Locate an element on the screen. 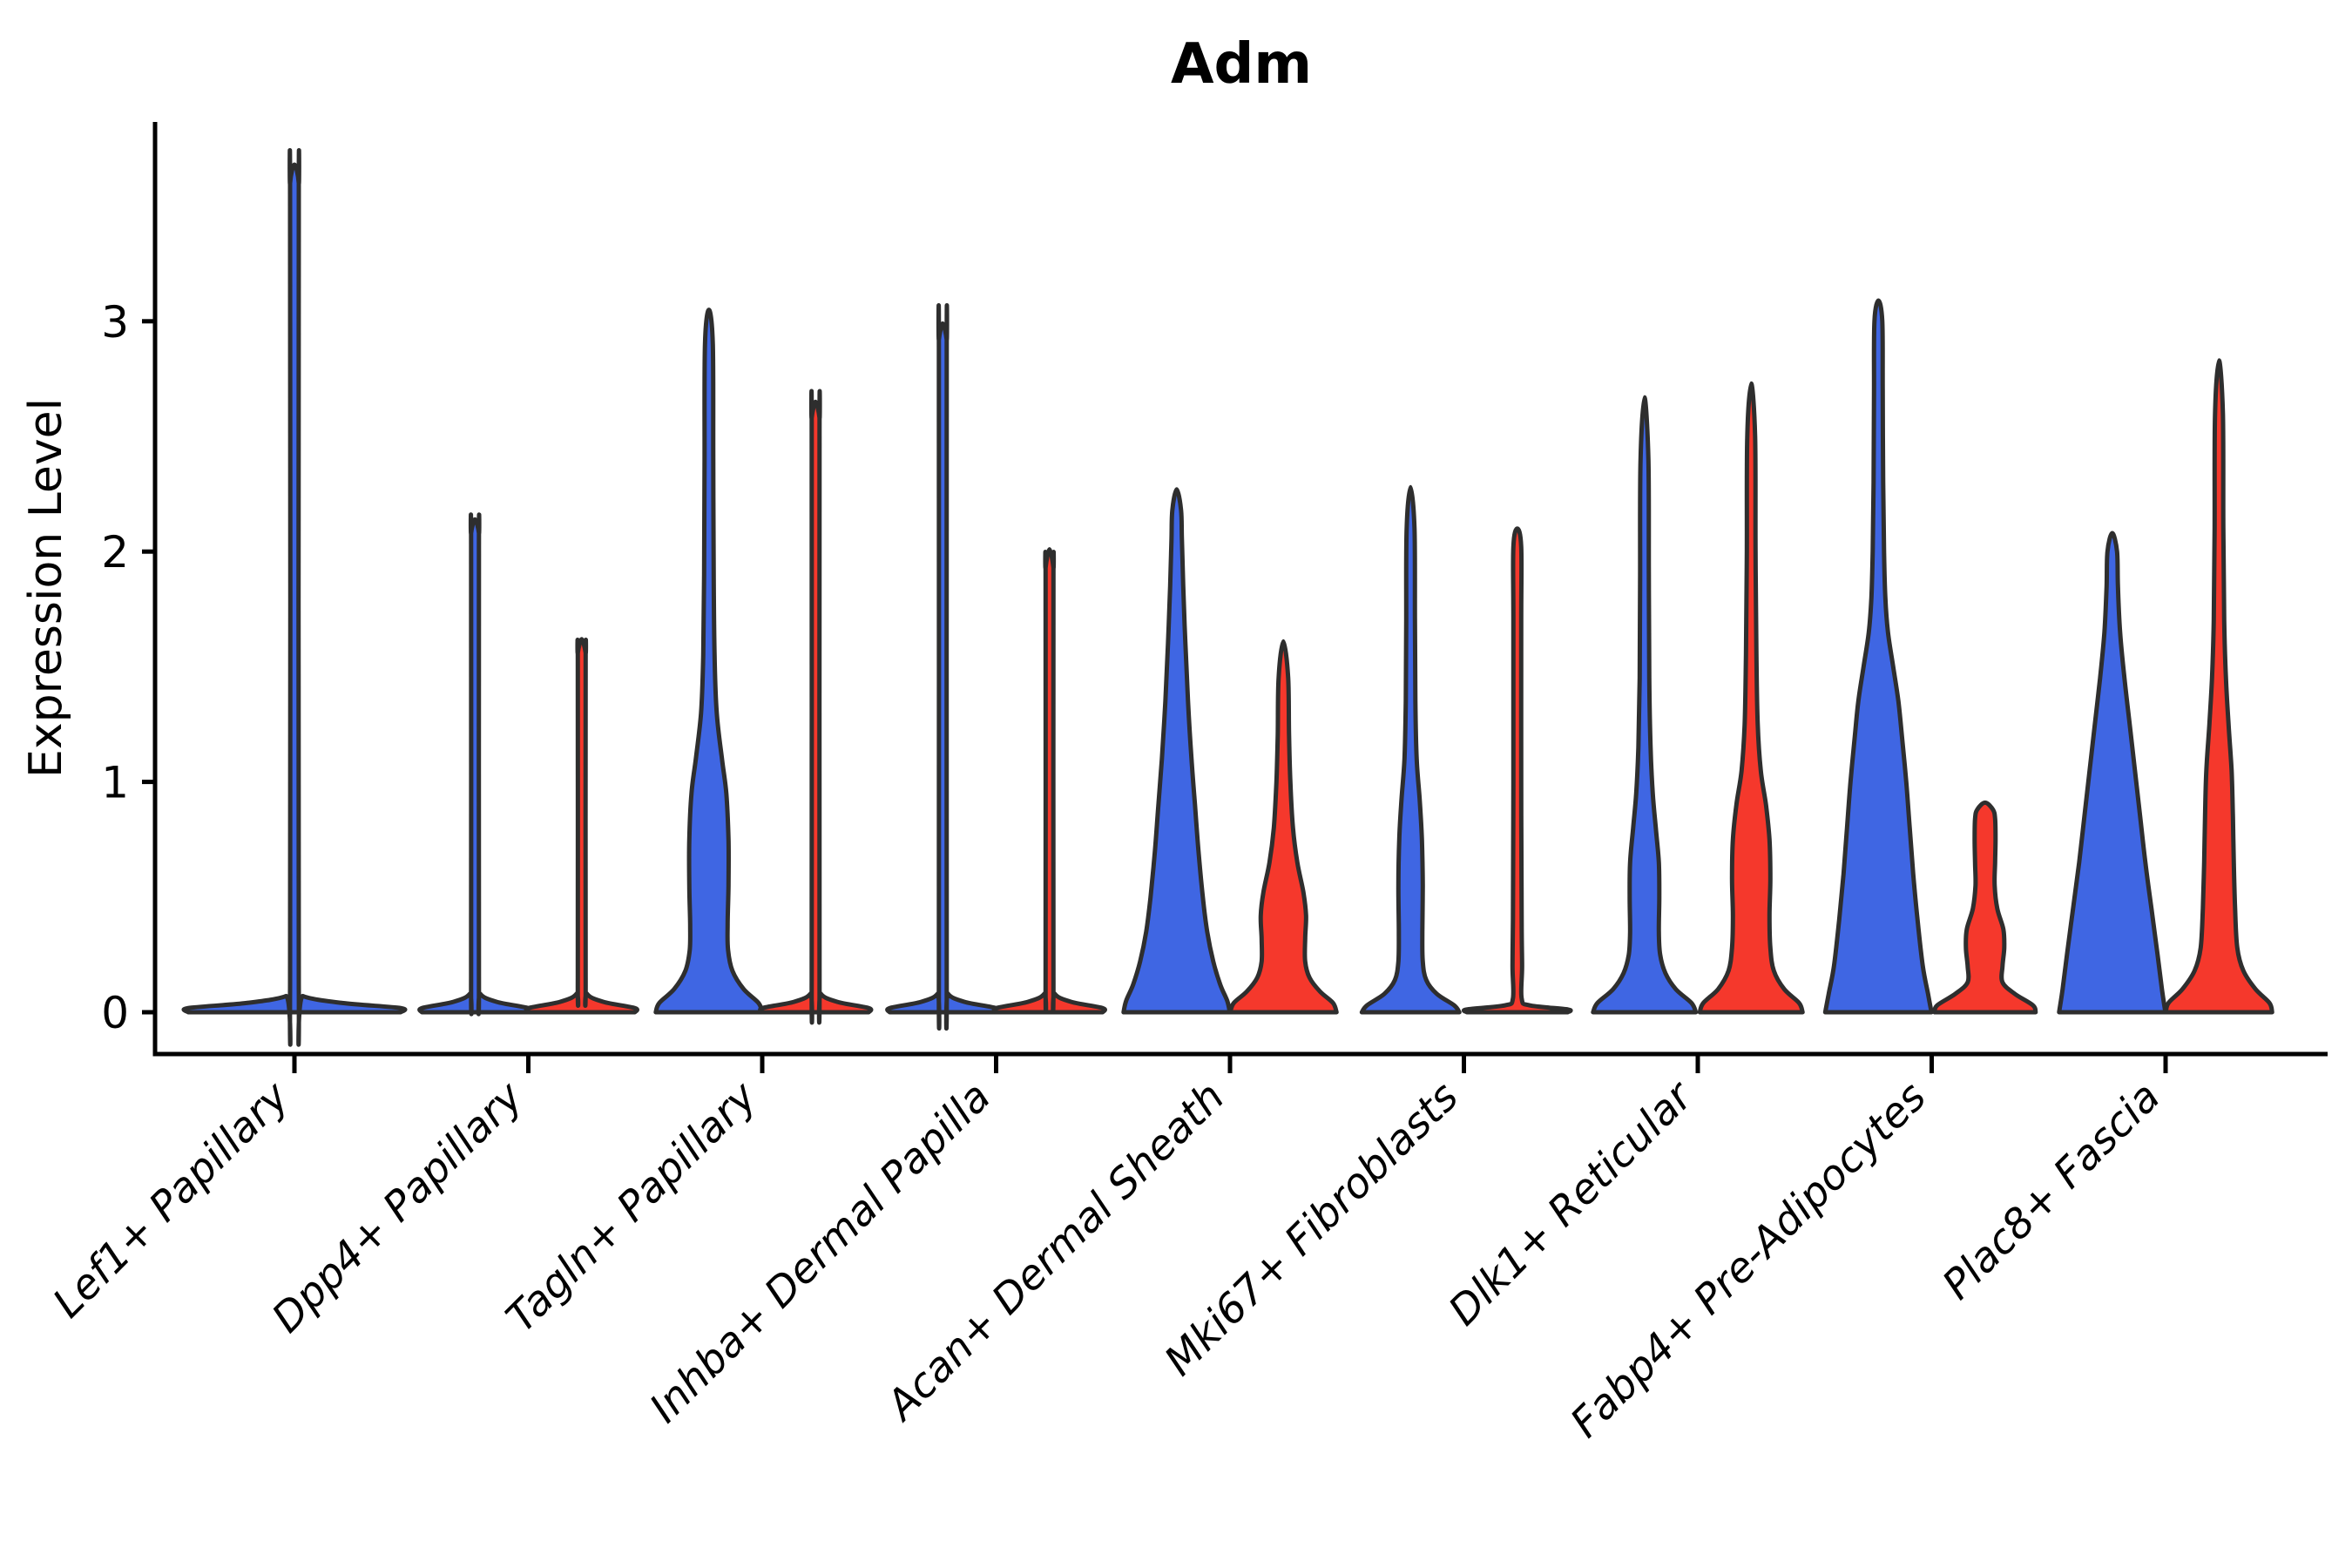 The image size is (2352, 1568). violin-dpp4-papillary-right is located at coordinates (581, 826).